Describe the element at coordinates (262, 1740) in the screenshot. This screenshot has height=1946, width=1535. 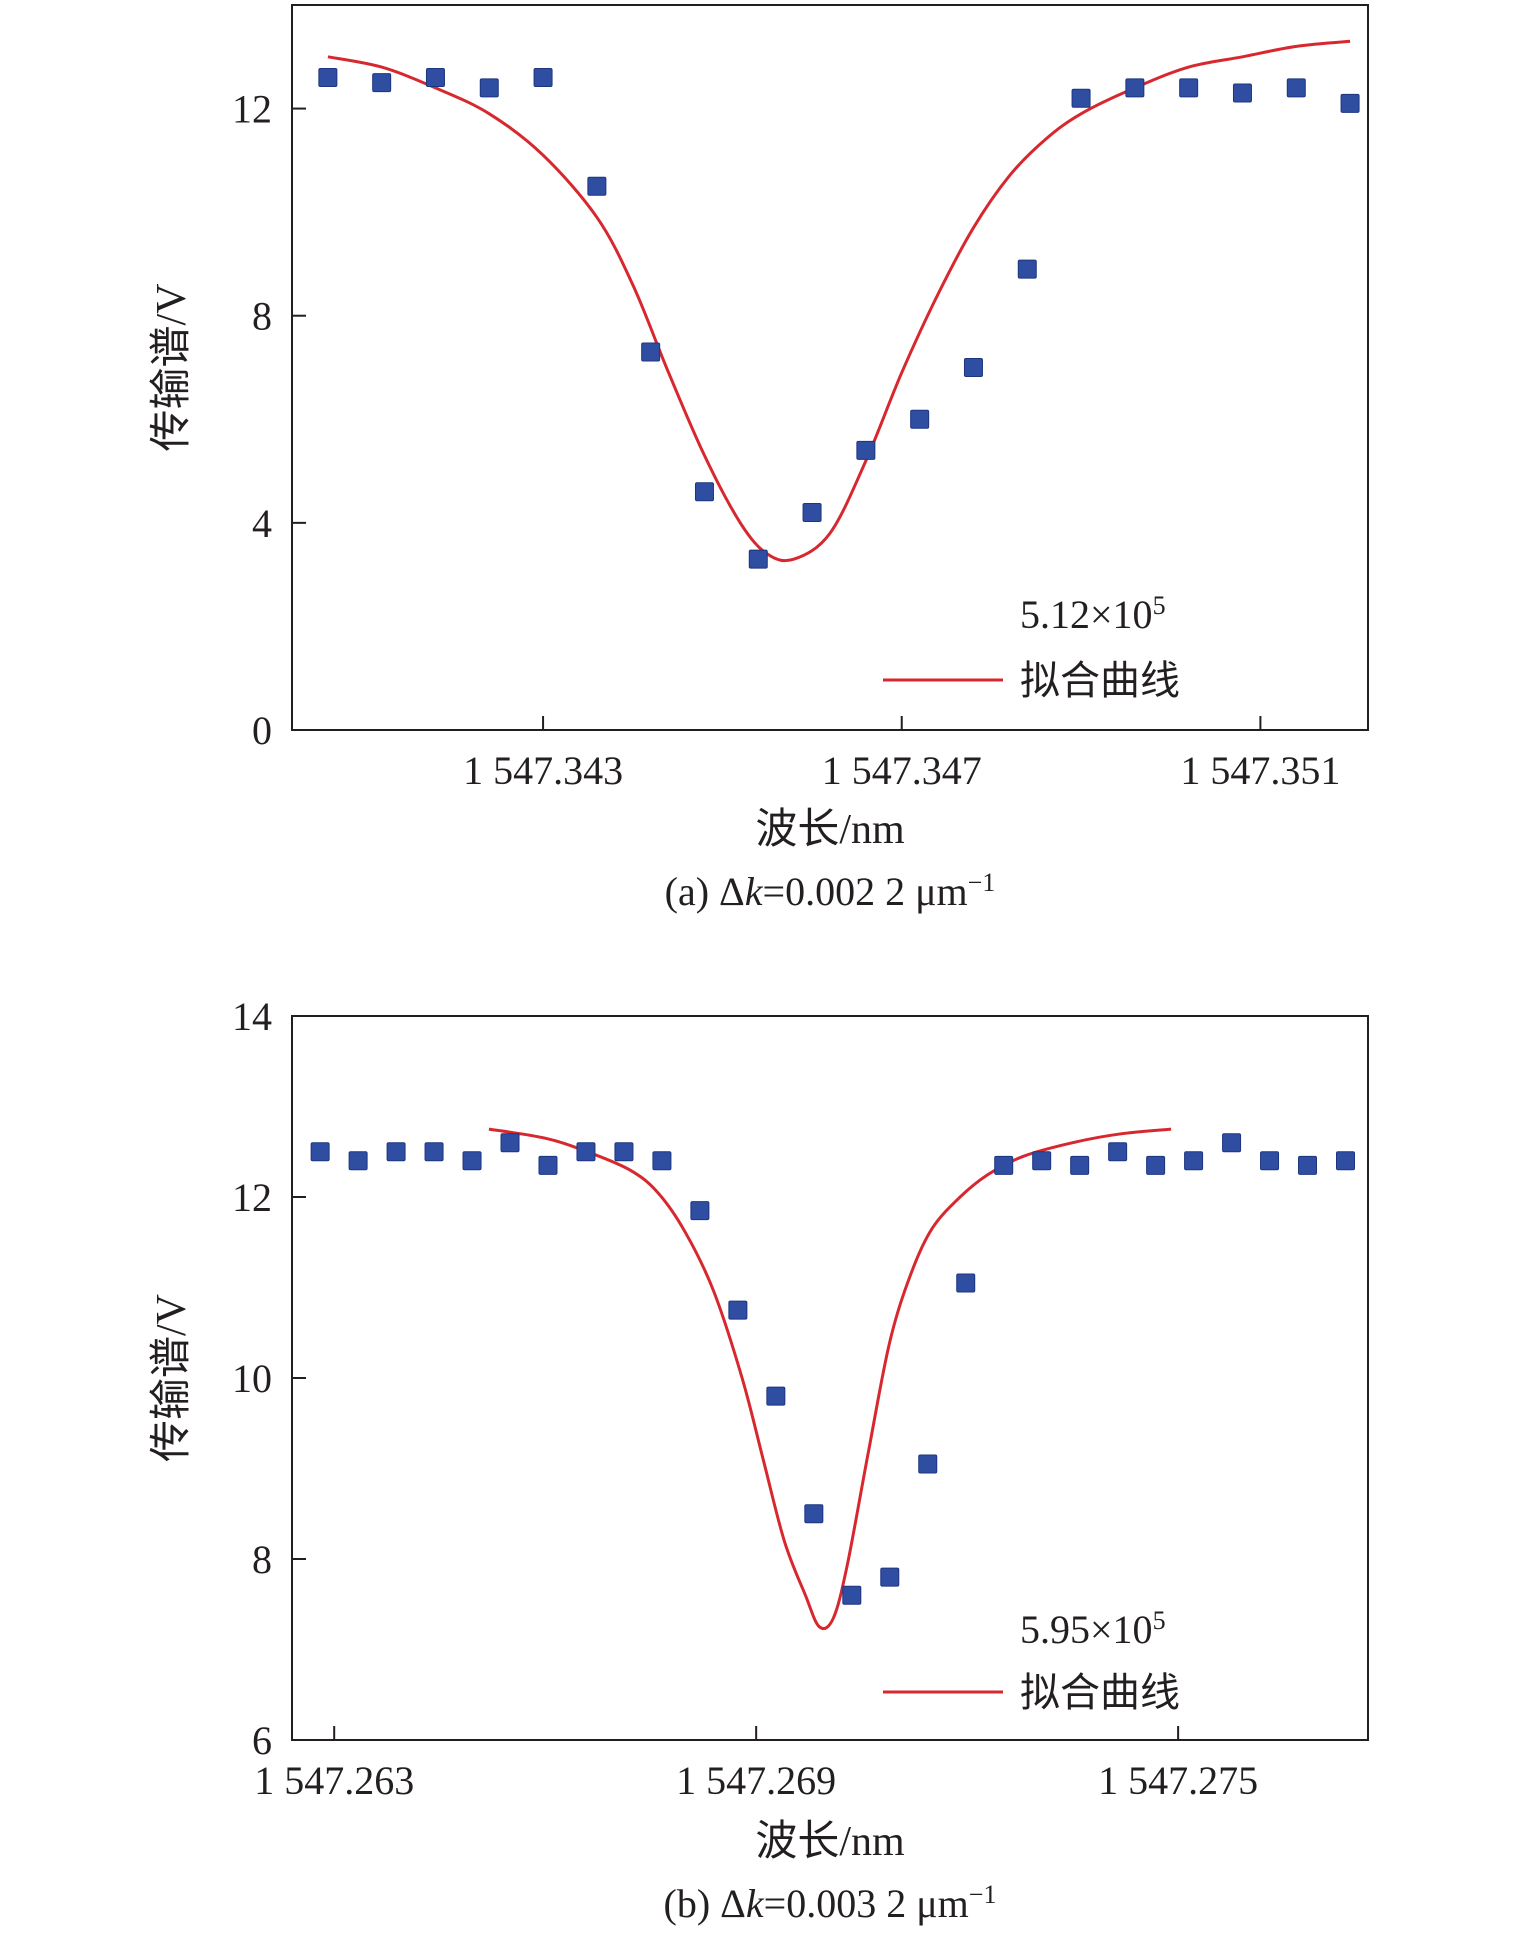
I see `y-tick-label: 6` at that location.